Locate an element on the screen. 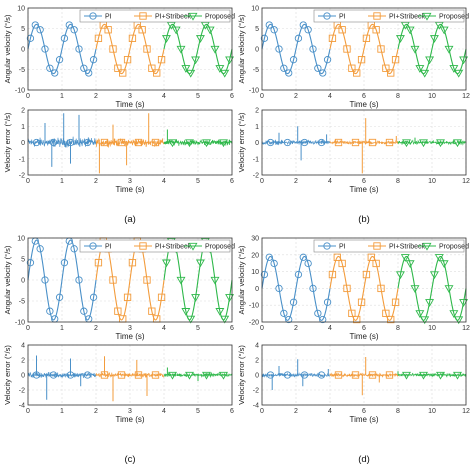 This screenshot has height=474, width=474. error-ytick-label: -2 is located at coordinates (22, 391).